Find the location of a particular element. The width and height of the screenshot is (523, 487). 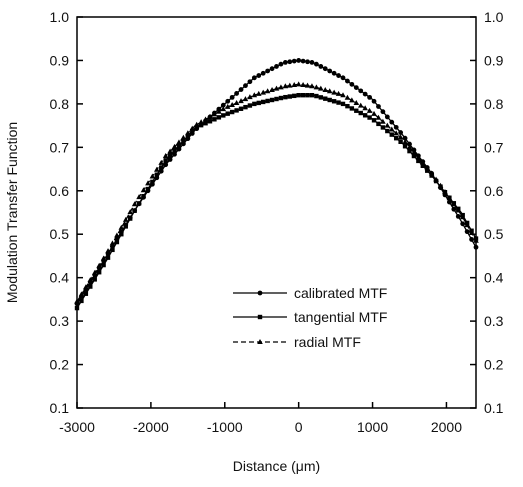

y-tick-label-right: 0.6 is located at coordinates (494, 191).